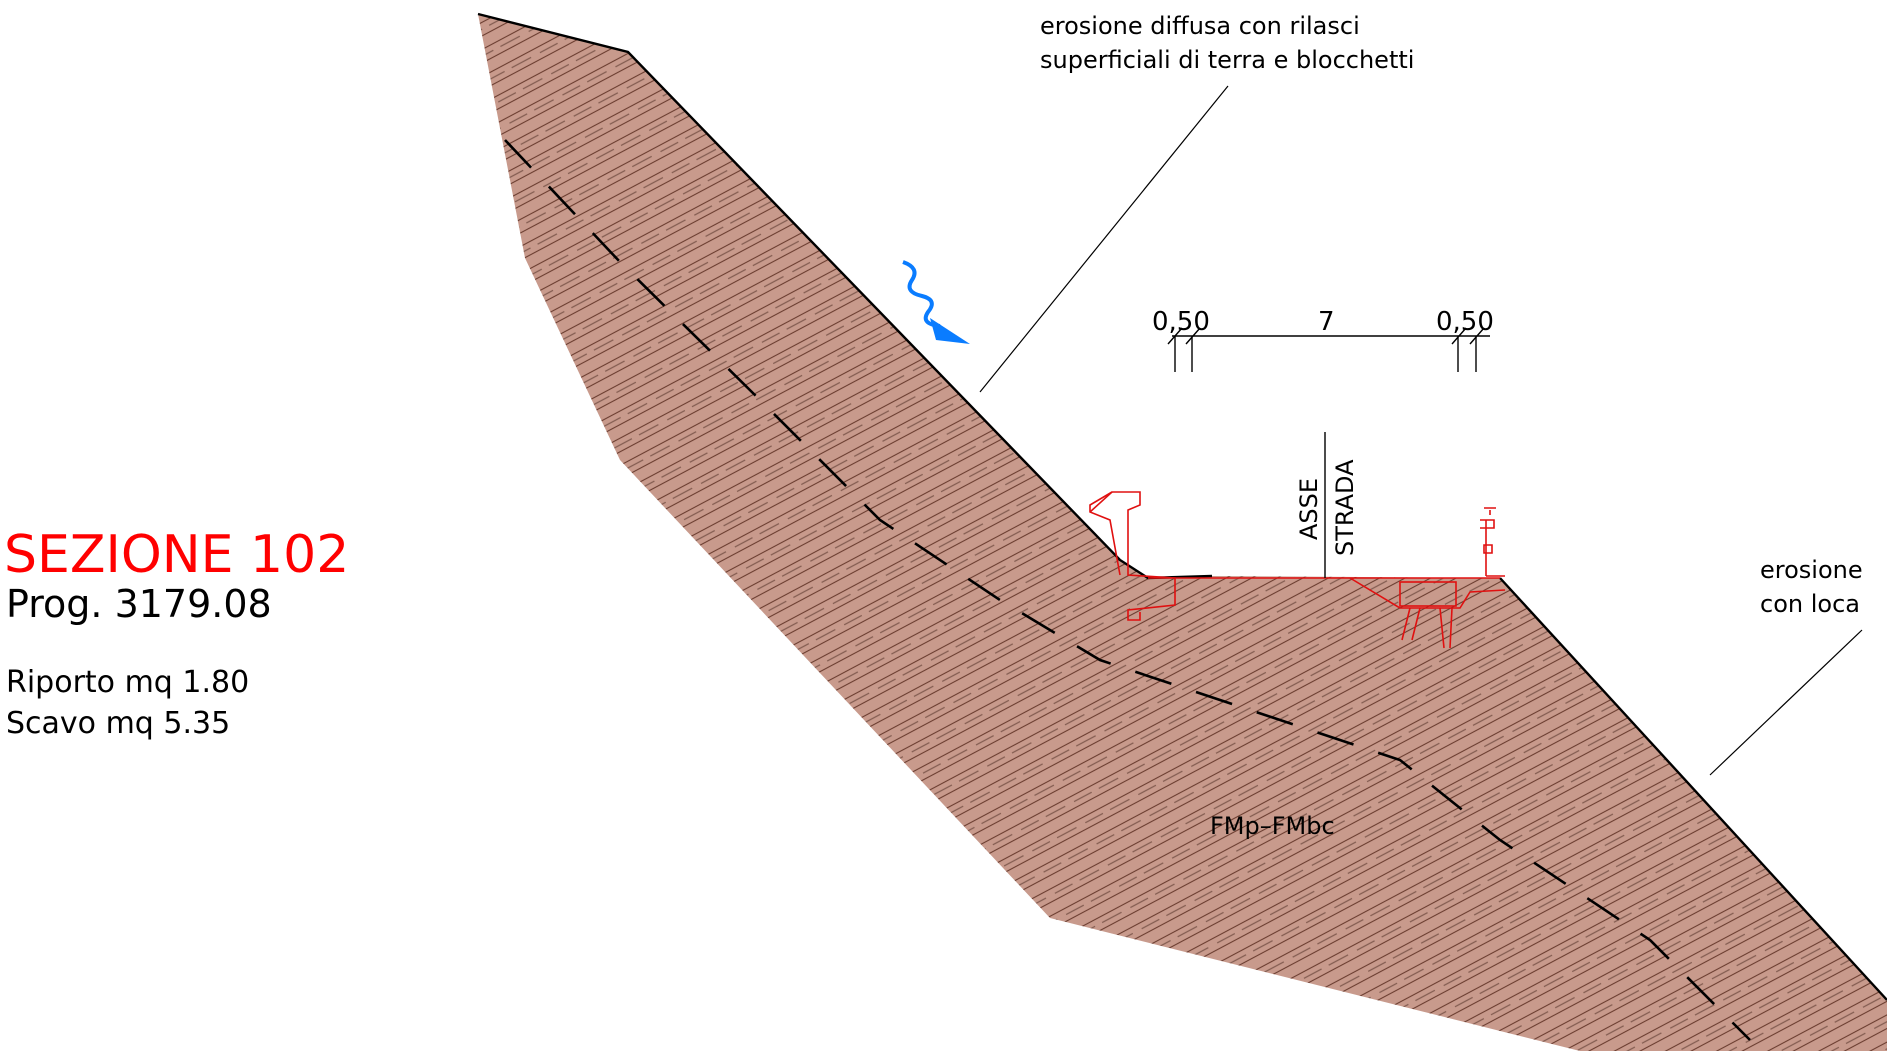  I want to click on wavy-water-arrow-icon, so click(936, 302).